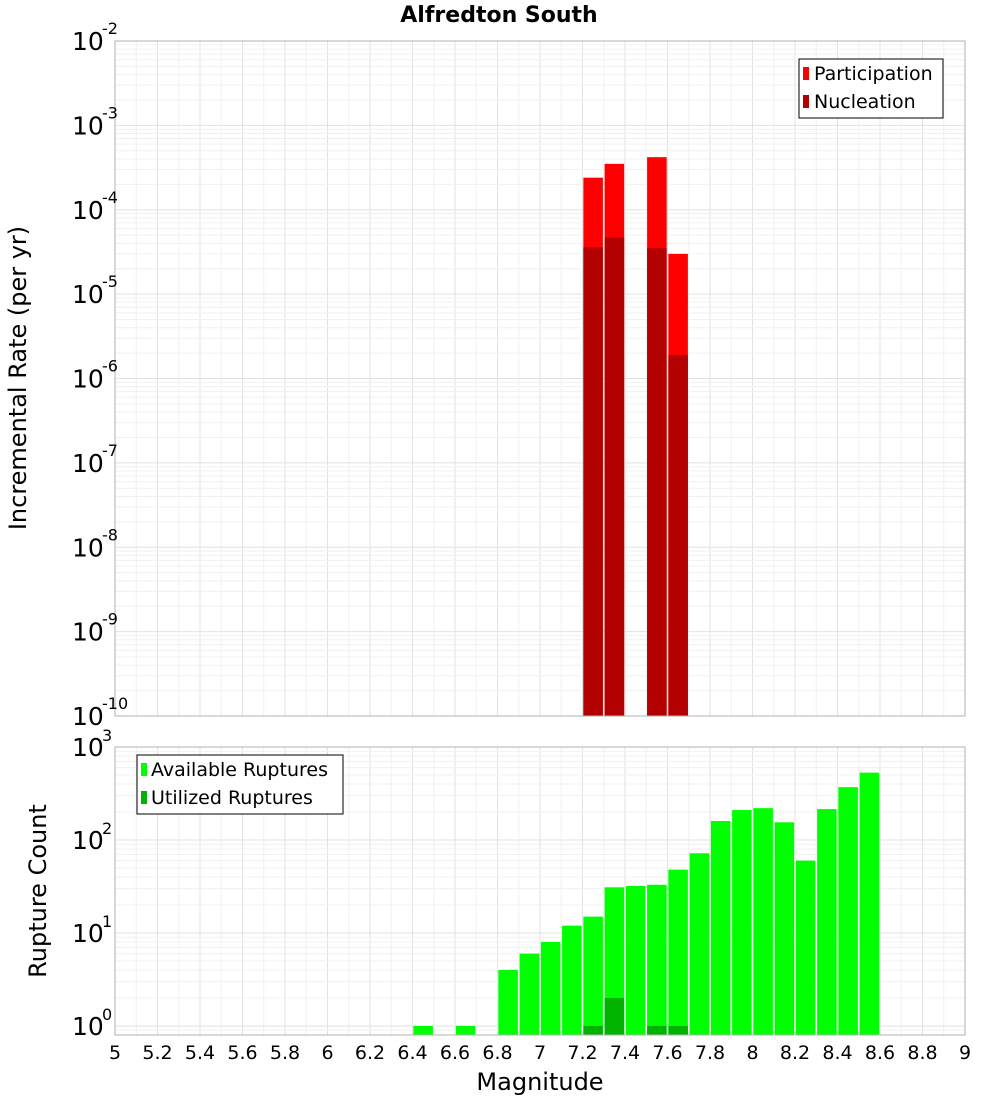 The width and height of the screenshot is (1000, 1100). Describe the element at coordinates (200, 1053) in the screenshot. I see `x-tick-label: 5.4` at that location.